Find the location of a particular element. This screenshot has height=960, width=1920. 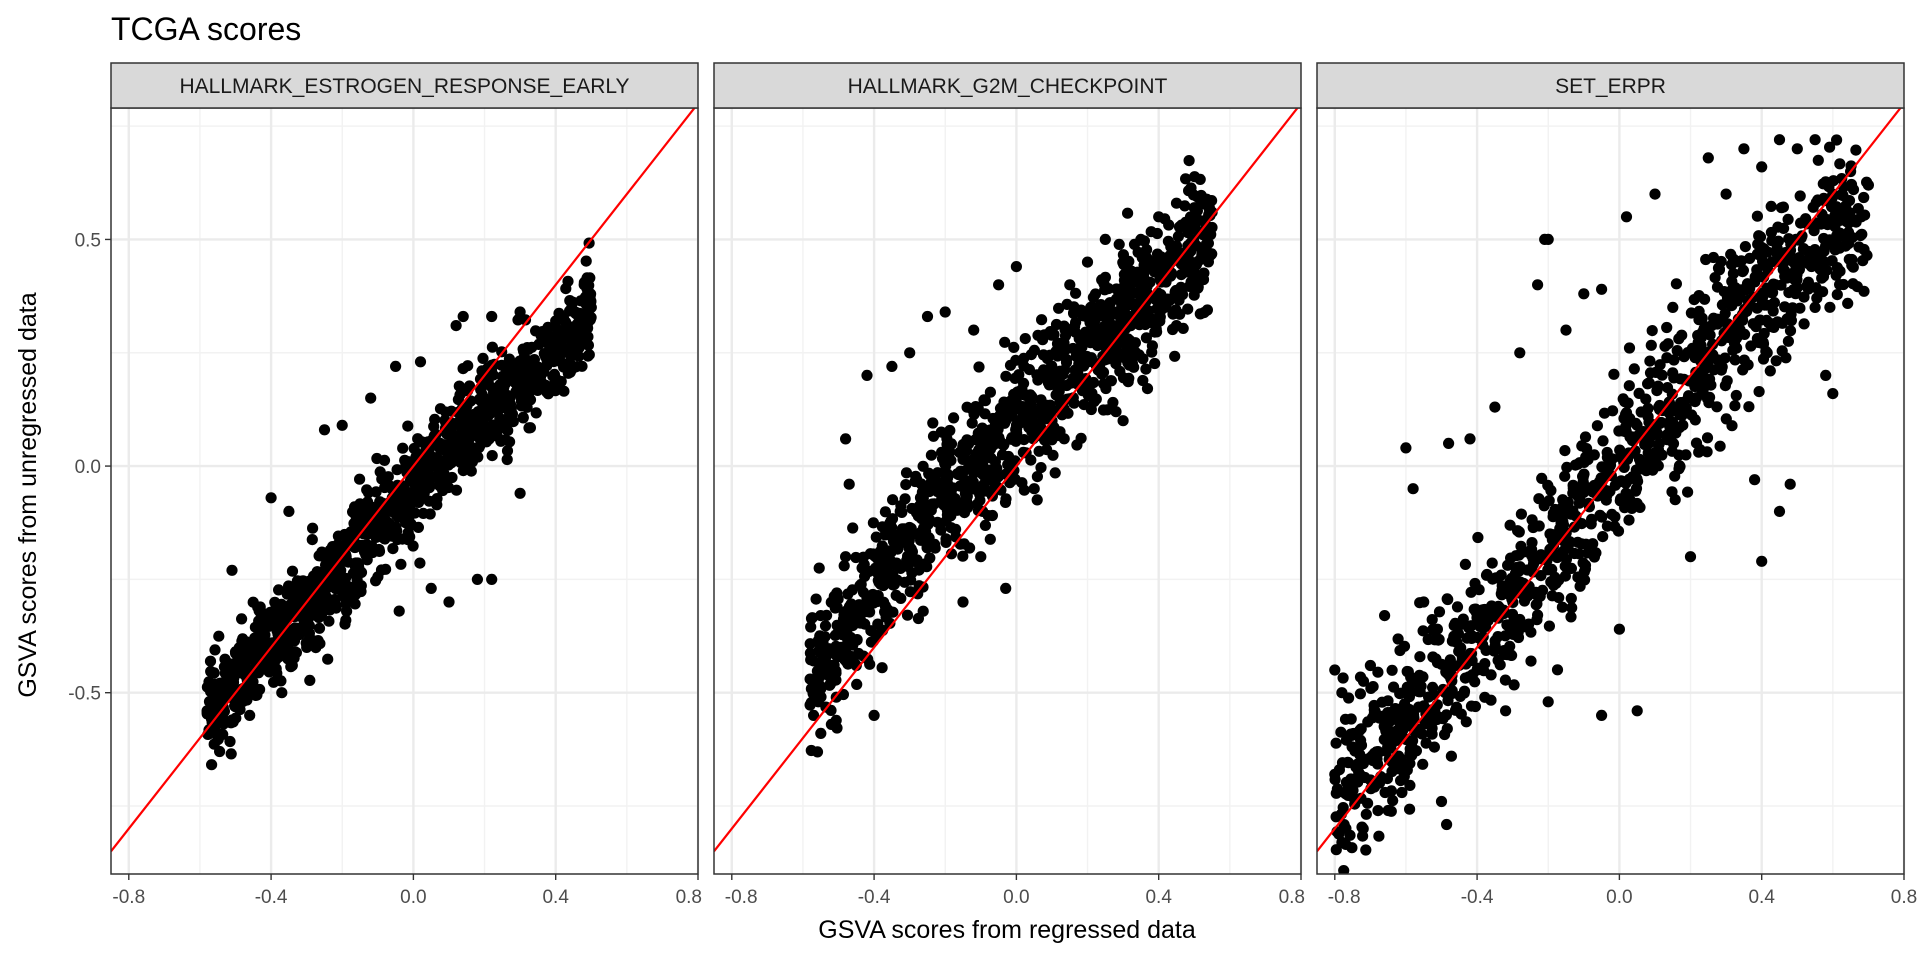

facet-strip is located at coordinates (1007, 85).